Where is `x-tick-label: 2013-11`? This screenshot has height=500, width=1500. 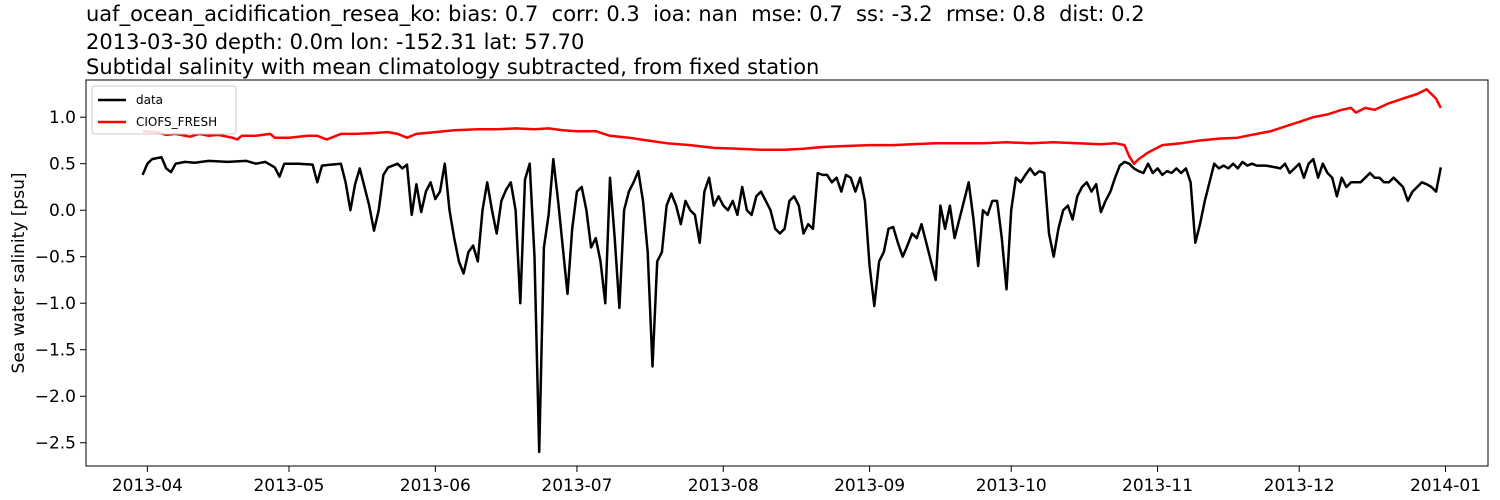
x-tick-label: 2013-11 is located at coordinates (1157, 486).